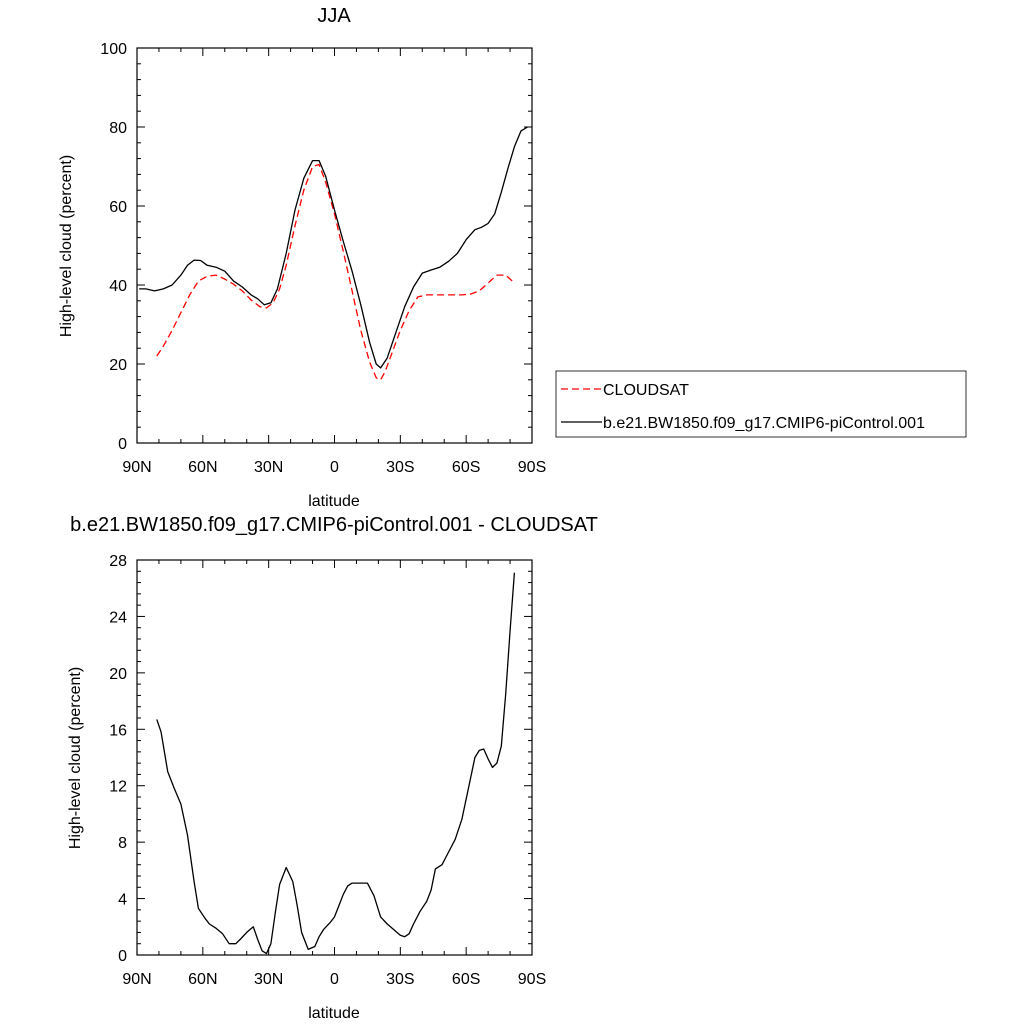 This screenshot has height=1024, width=1024. I want to click on top-x-tick-label: 90S, so click(532, 467).